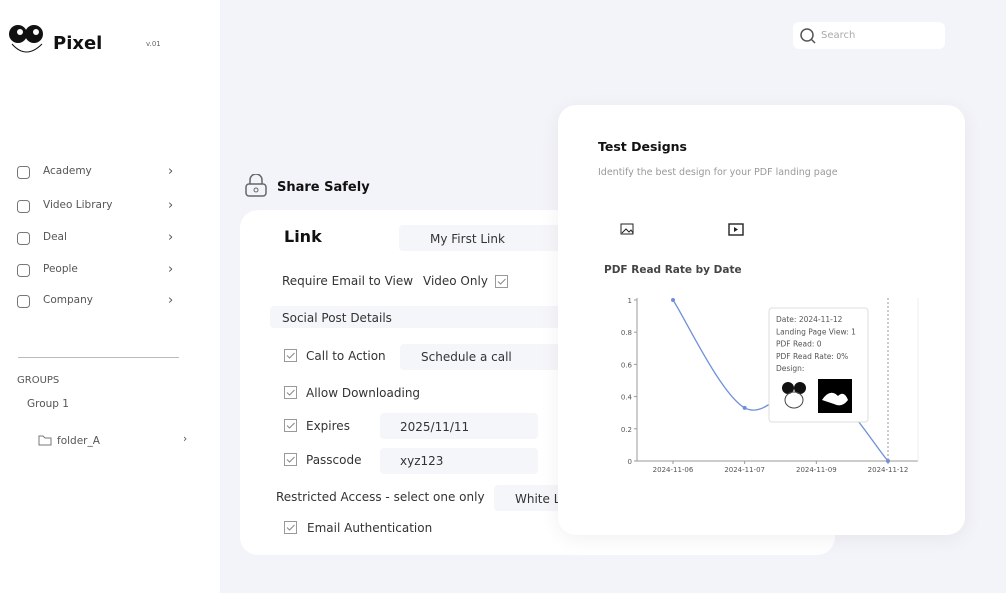 This screenshot has height=593, width=1006. Describe the element at coordinates (303, 236) in the screenshot. I see `link-label: Link` at that location.